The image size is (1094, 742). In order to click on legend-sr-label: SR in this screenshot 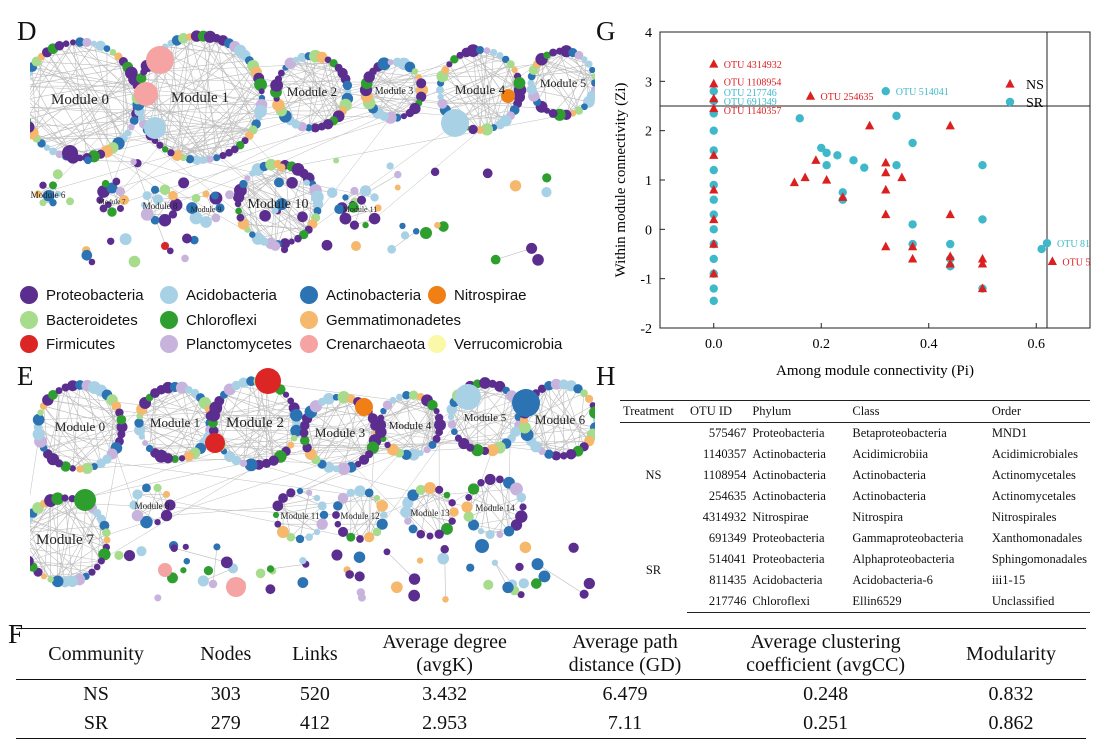, I will do `click(1035, 103)`.